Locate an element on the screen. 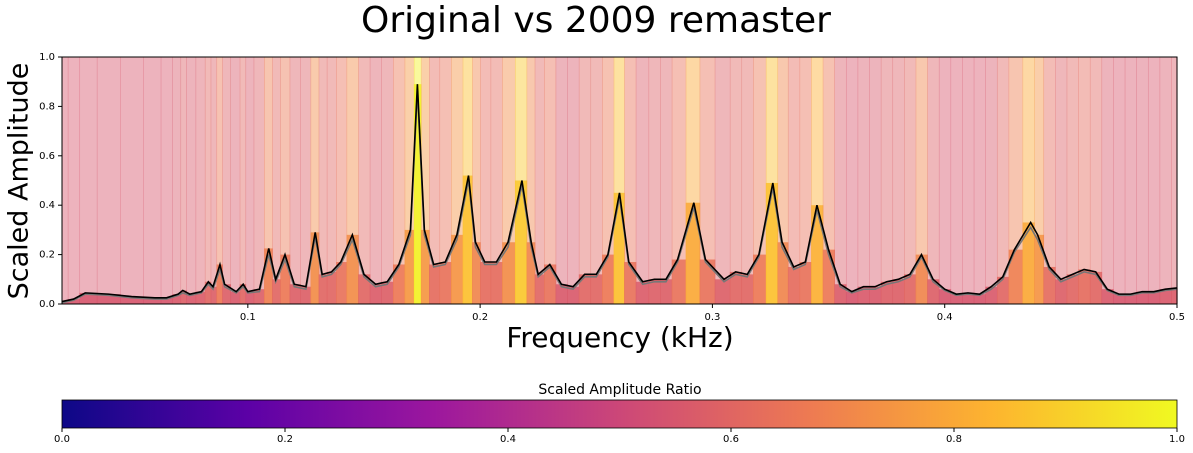 Image resolution: width=1193 pixels, height=453 pixels. x-tick-label: 0.1 is located at coordinates (248, 317).